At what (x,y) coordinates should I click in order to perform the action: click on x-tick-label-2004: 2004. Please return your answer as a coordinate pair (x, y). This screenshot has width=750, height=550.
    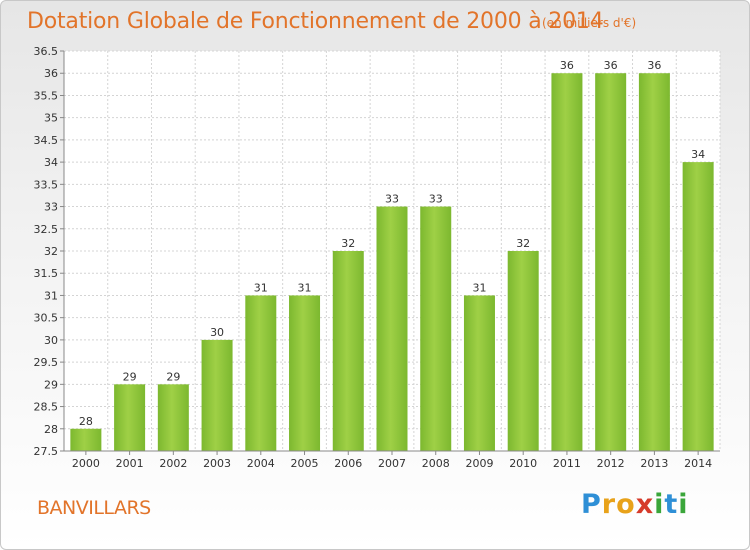
    Looking at the image, I should click on (261, 463).